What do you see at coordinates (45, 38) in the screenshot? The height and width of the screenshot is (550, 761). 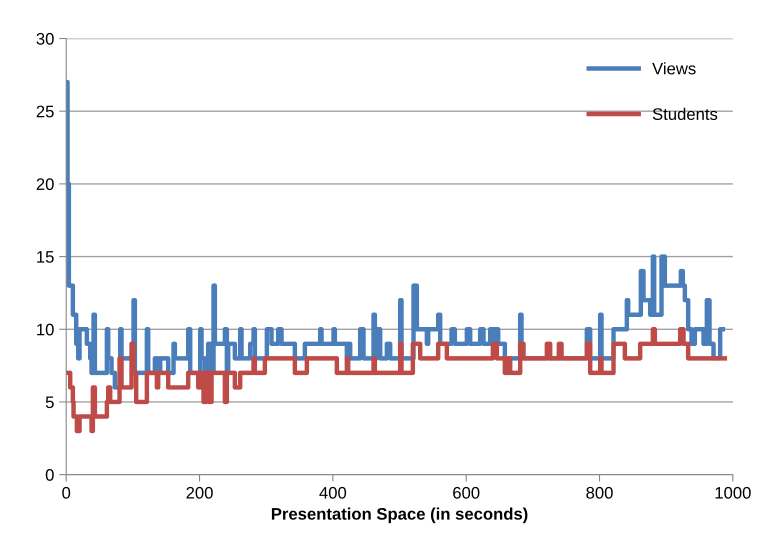 I see `y-tick-label: 30` at bounding box center [45, 38].